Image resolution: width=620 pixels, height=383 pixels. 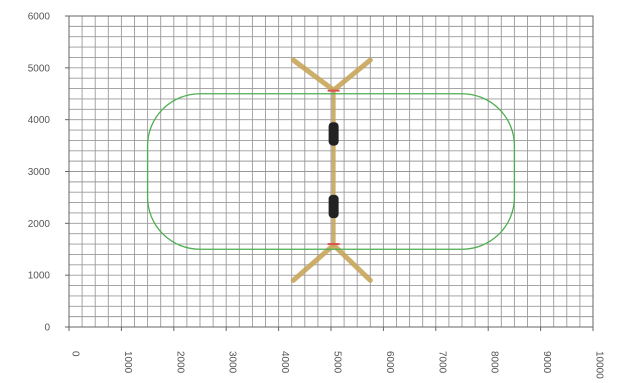 What do you see at coordinates (39, 224) in the screenshot?
I see `y-tick-label: 2000` at bounding box center [39, 224].